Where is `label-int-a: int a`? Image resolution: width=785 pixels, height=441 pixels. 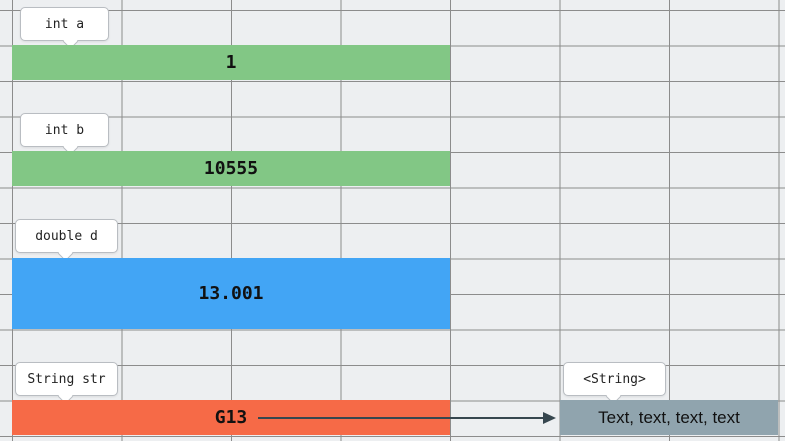 label-int-a: int a is located at coordinates (64, 24).